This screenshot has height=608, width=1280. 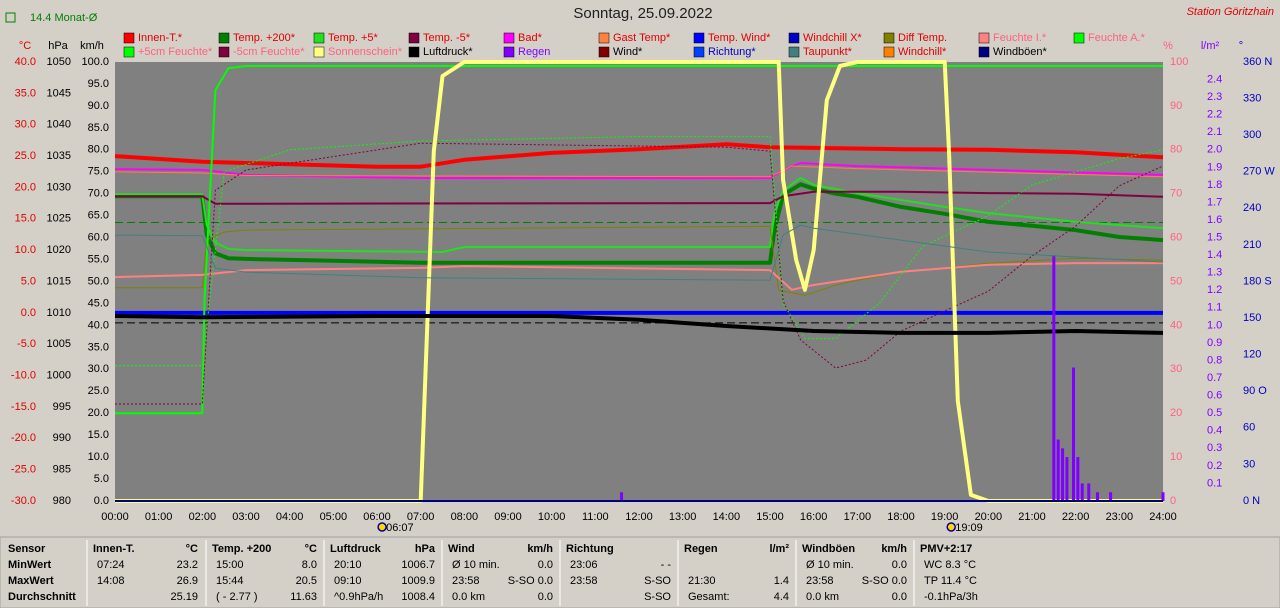 I want to click on summary-cell: 15:44, so click(x=230, y=581).